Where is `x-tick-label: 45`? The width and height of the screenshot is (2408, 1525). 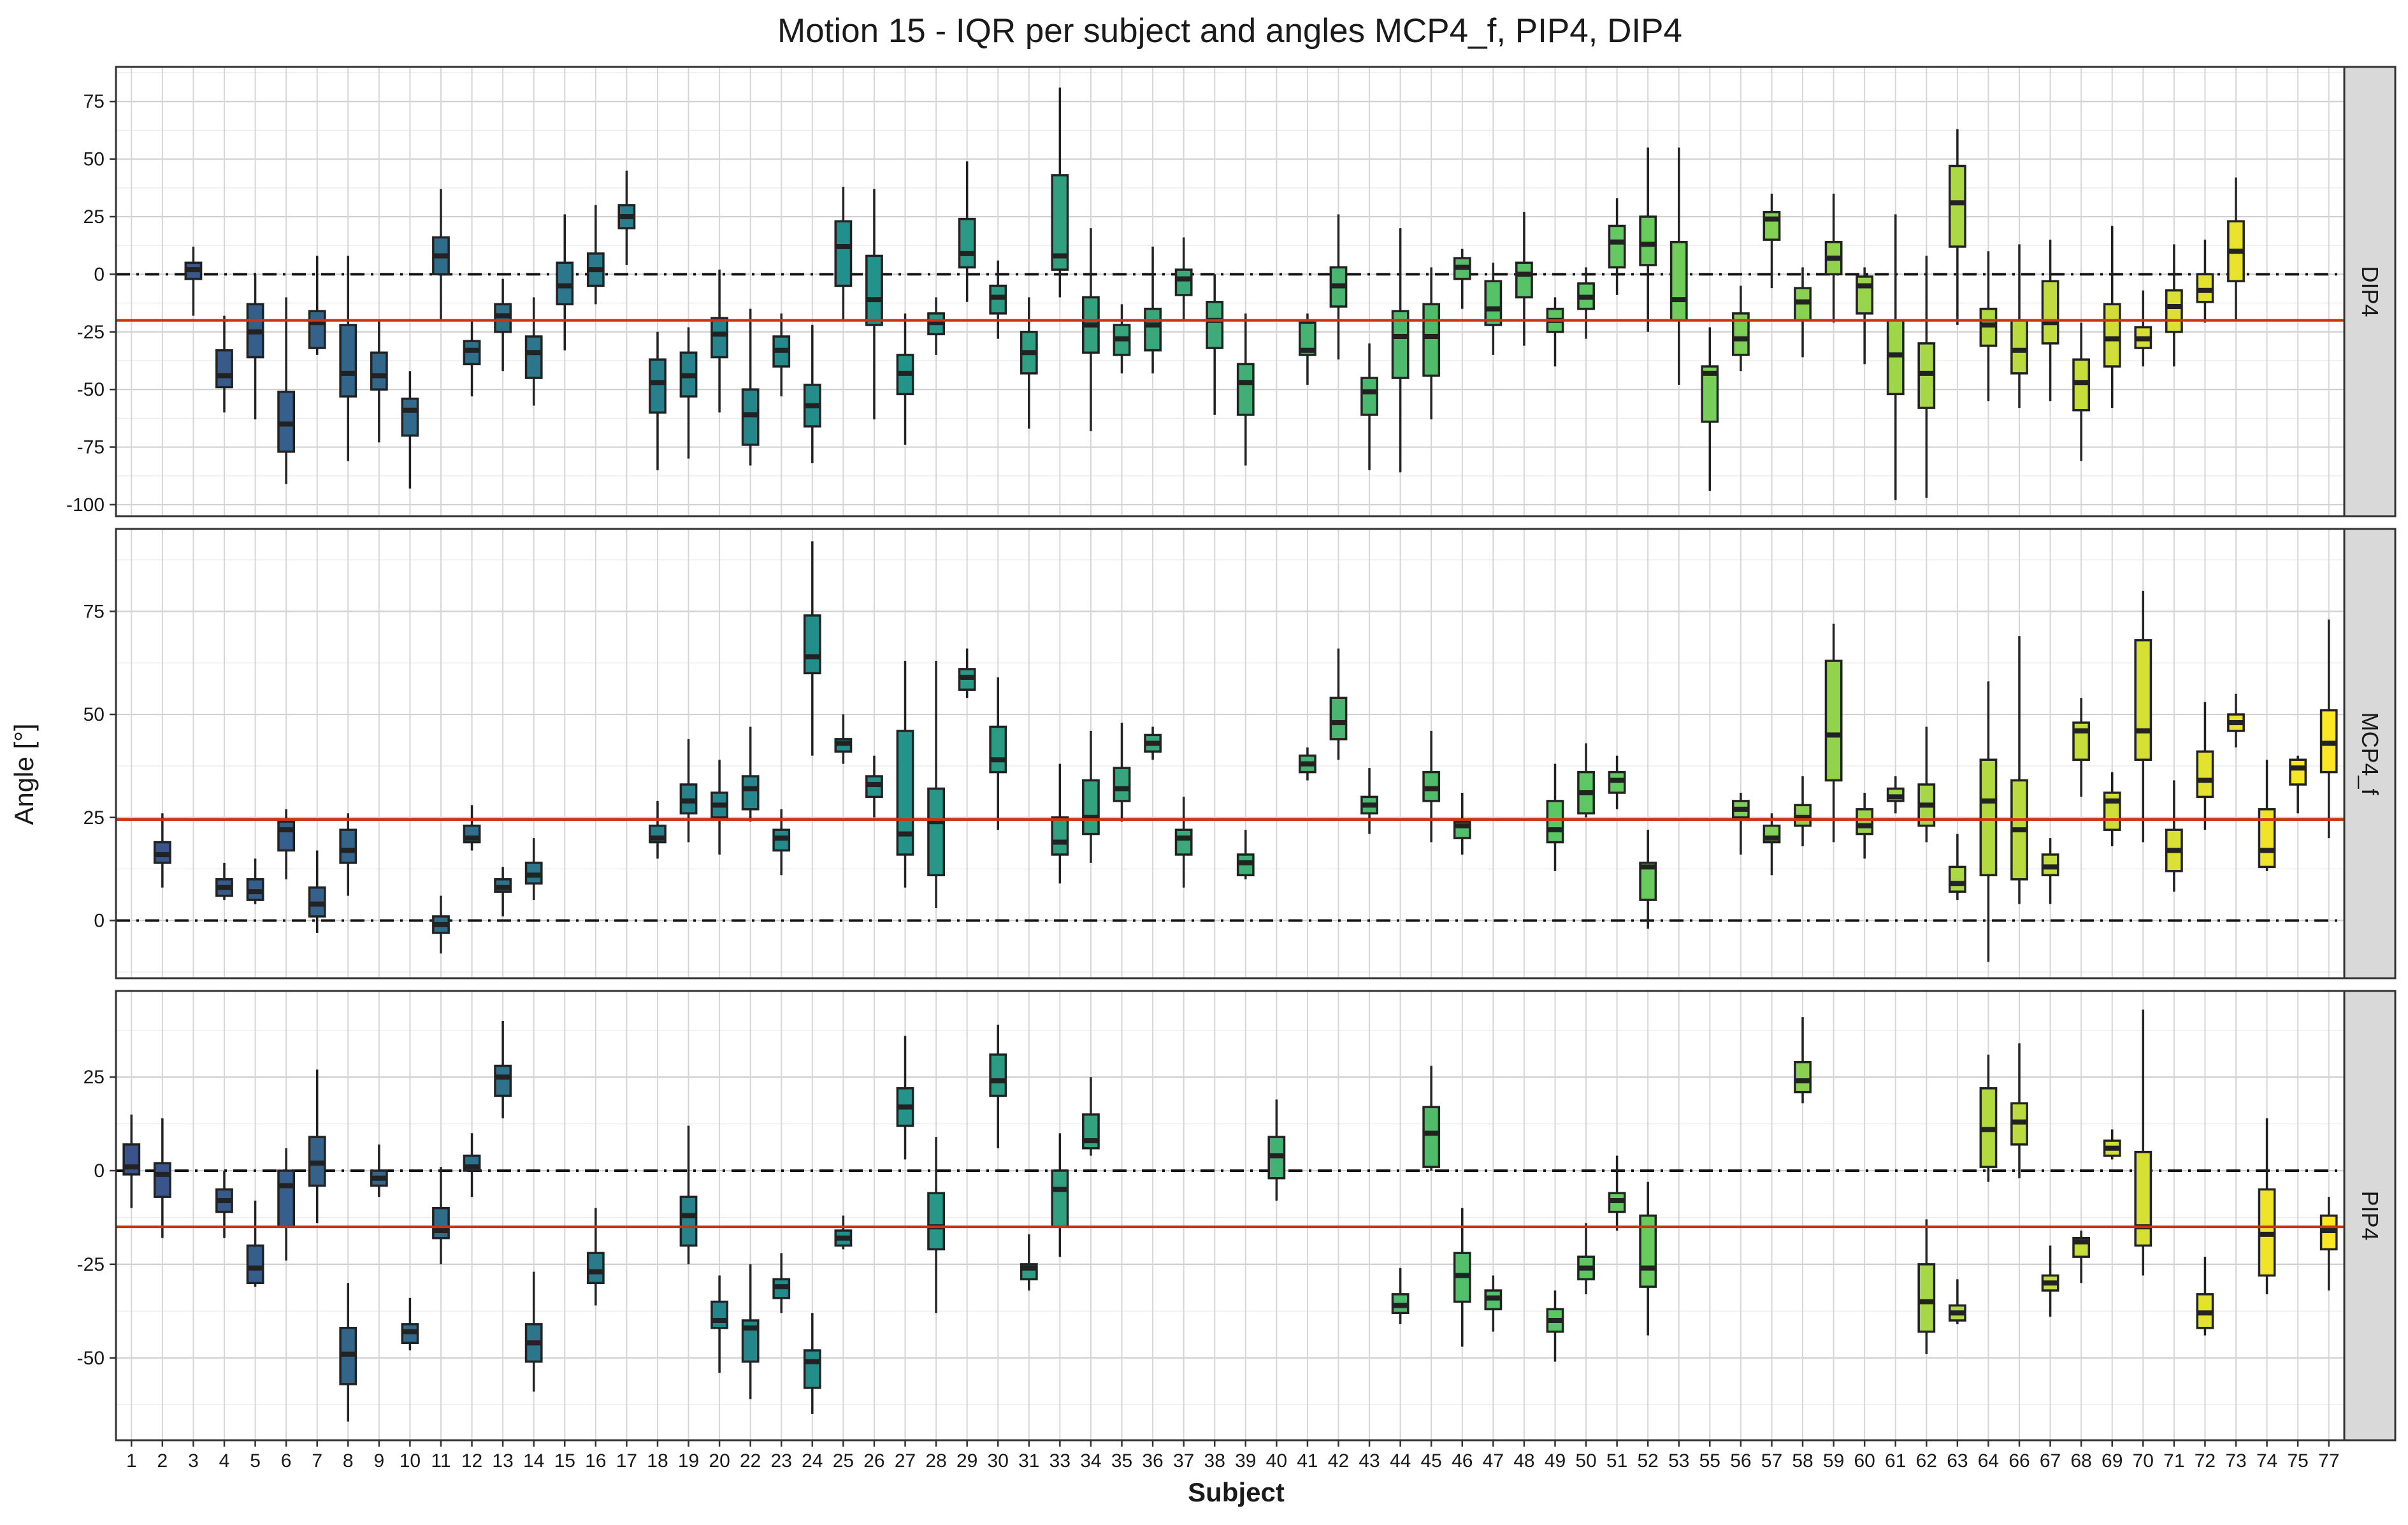 x-tick-label: 45 is located at coordinates (1431, 1460).